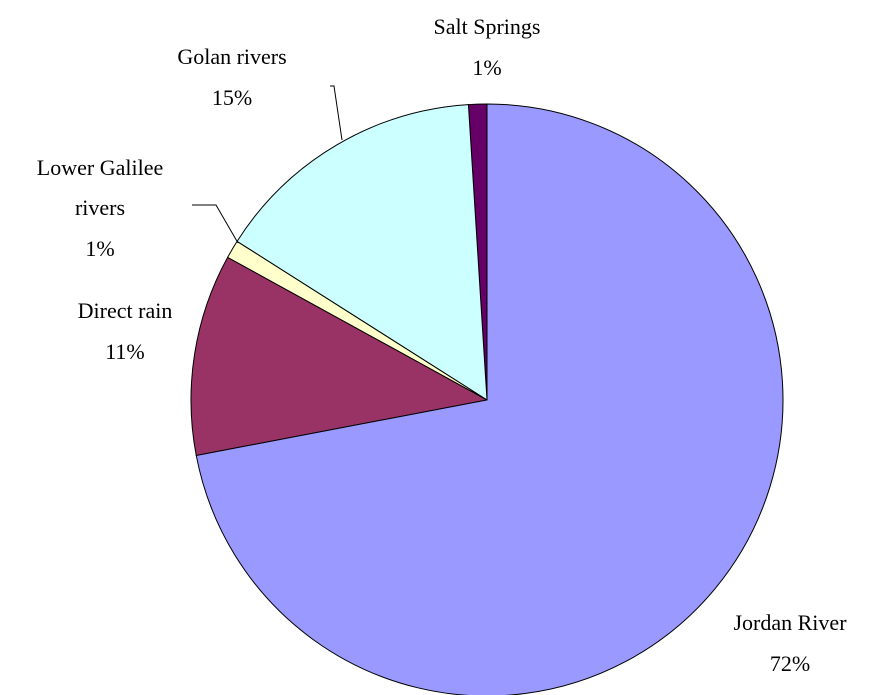 The image size is (880, 695). What do you see at coordinates (232, 78) in the screenshot?
I see `slice-label: Golan rivers 15%` at bounding box center [232, 78].